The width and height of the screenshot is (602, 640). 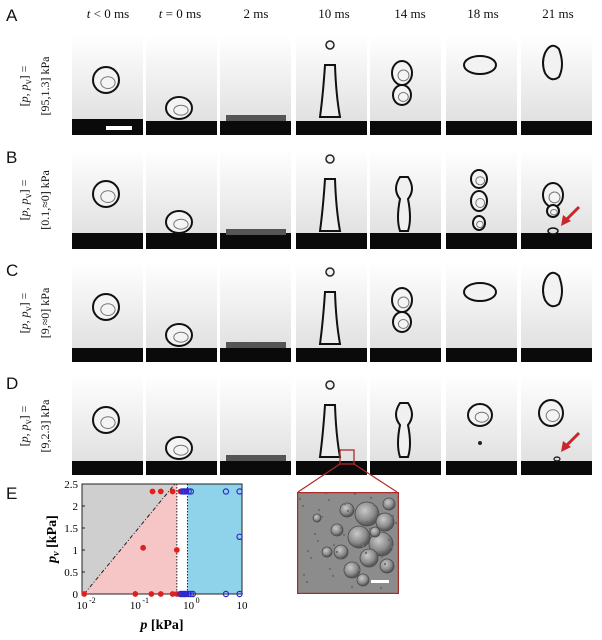 What do you see at coordinates (347, 471) in the screenshot?
I see `zoom-connector` at bounding box center [347, 471].